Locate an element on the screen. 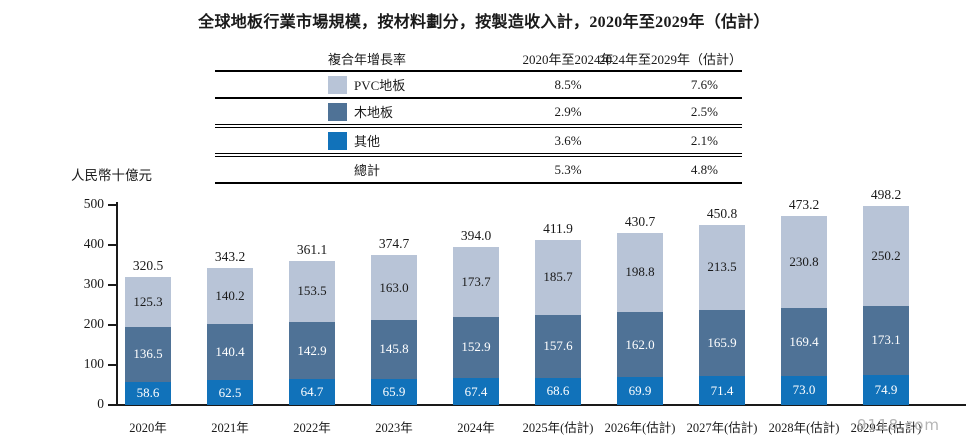 The width and height of the screenshot is (968, 444). y-tick-label: 100 is located at coordinates (93, 363).